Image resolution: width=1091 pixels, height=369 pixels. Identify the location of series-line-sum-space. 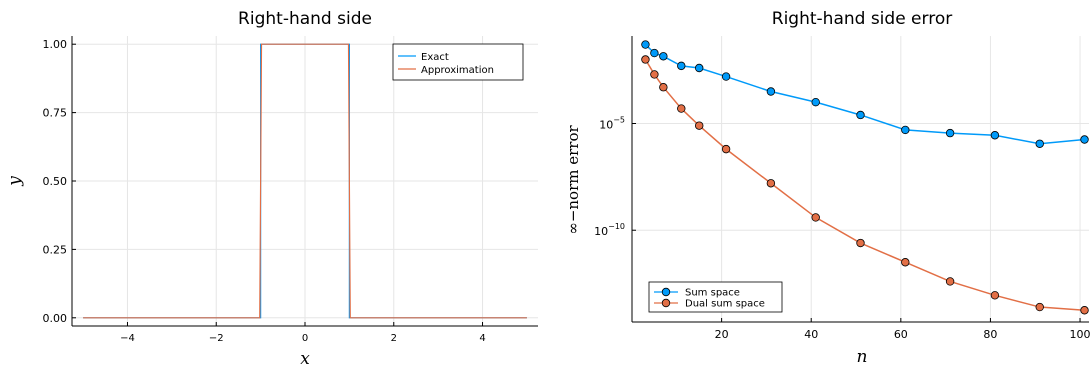
(864, 94).